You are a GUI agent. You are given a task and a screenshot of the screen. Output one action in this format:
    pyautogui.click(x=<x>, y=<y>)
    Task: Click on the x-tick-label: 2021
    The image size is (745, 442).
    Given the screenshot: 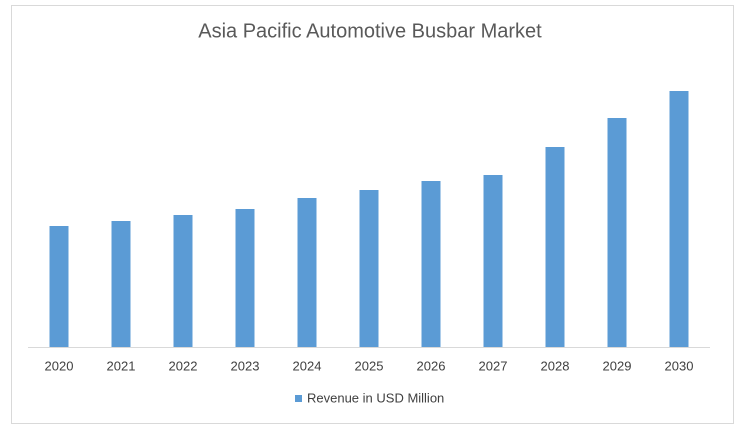 What is the action you would take?
    pyautogui.click(x=121, y=365)
    